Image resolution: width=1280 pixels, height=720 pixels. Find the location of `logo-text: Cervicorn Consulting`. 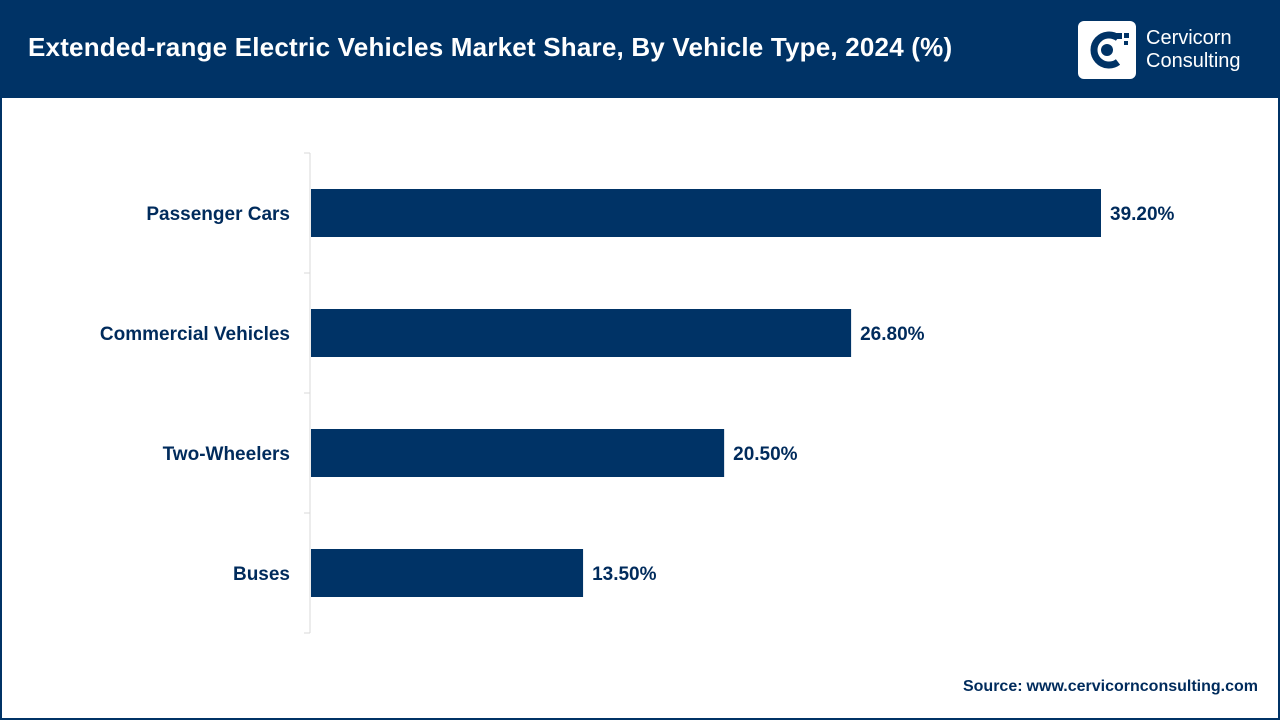

logo-text: Cervicorn Consulting is located at coordinates (1193, 50).